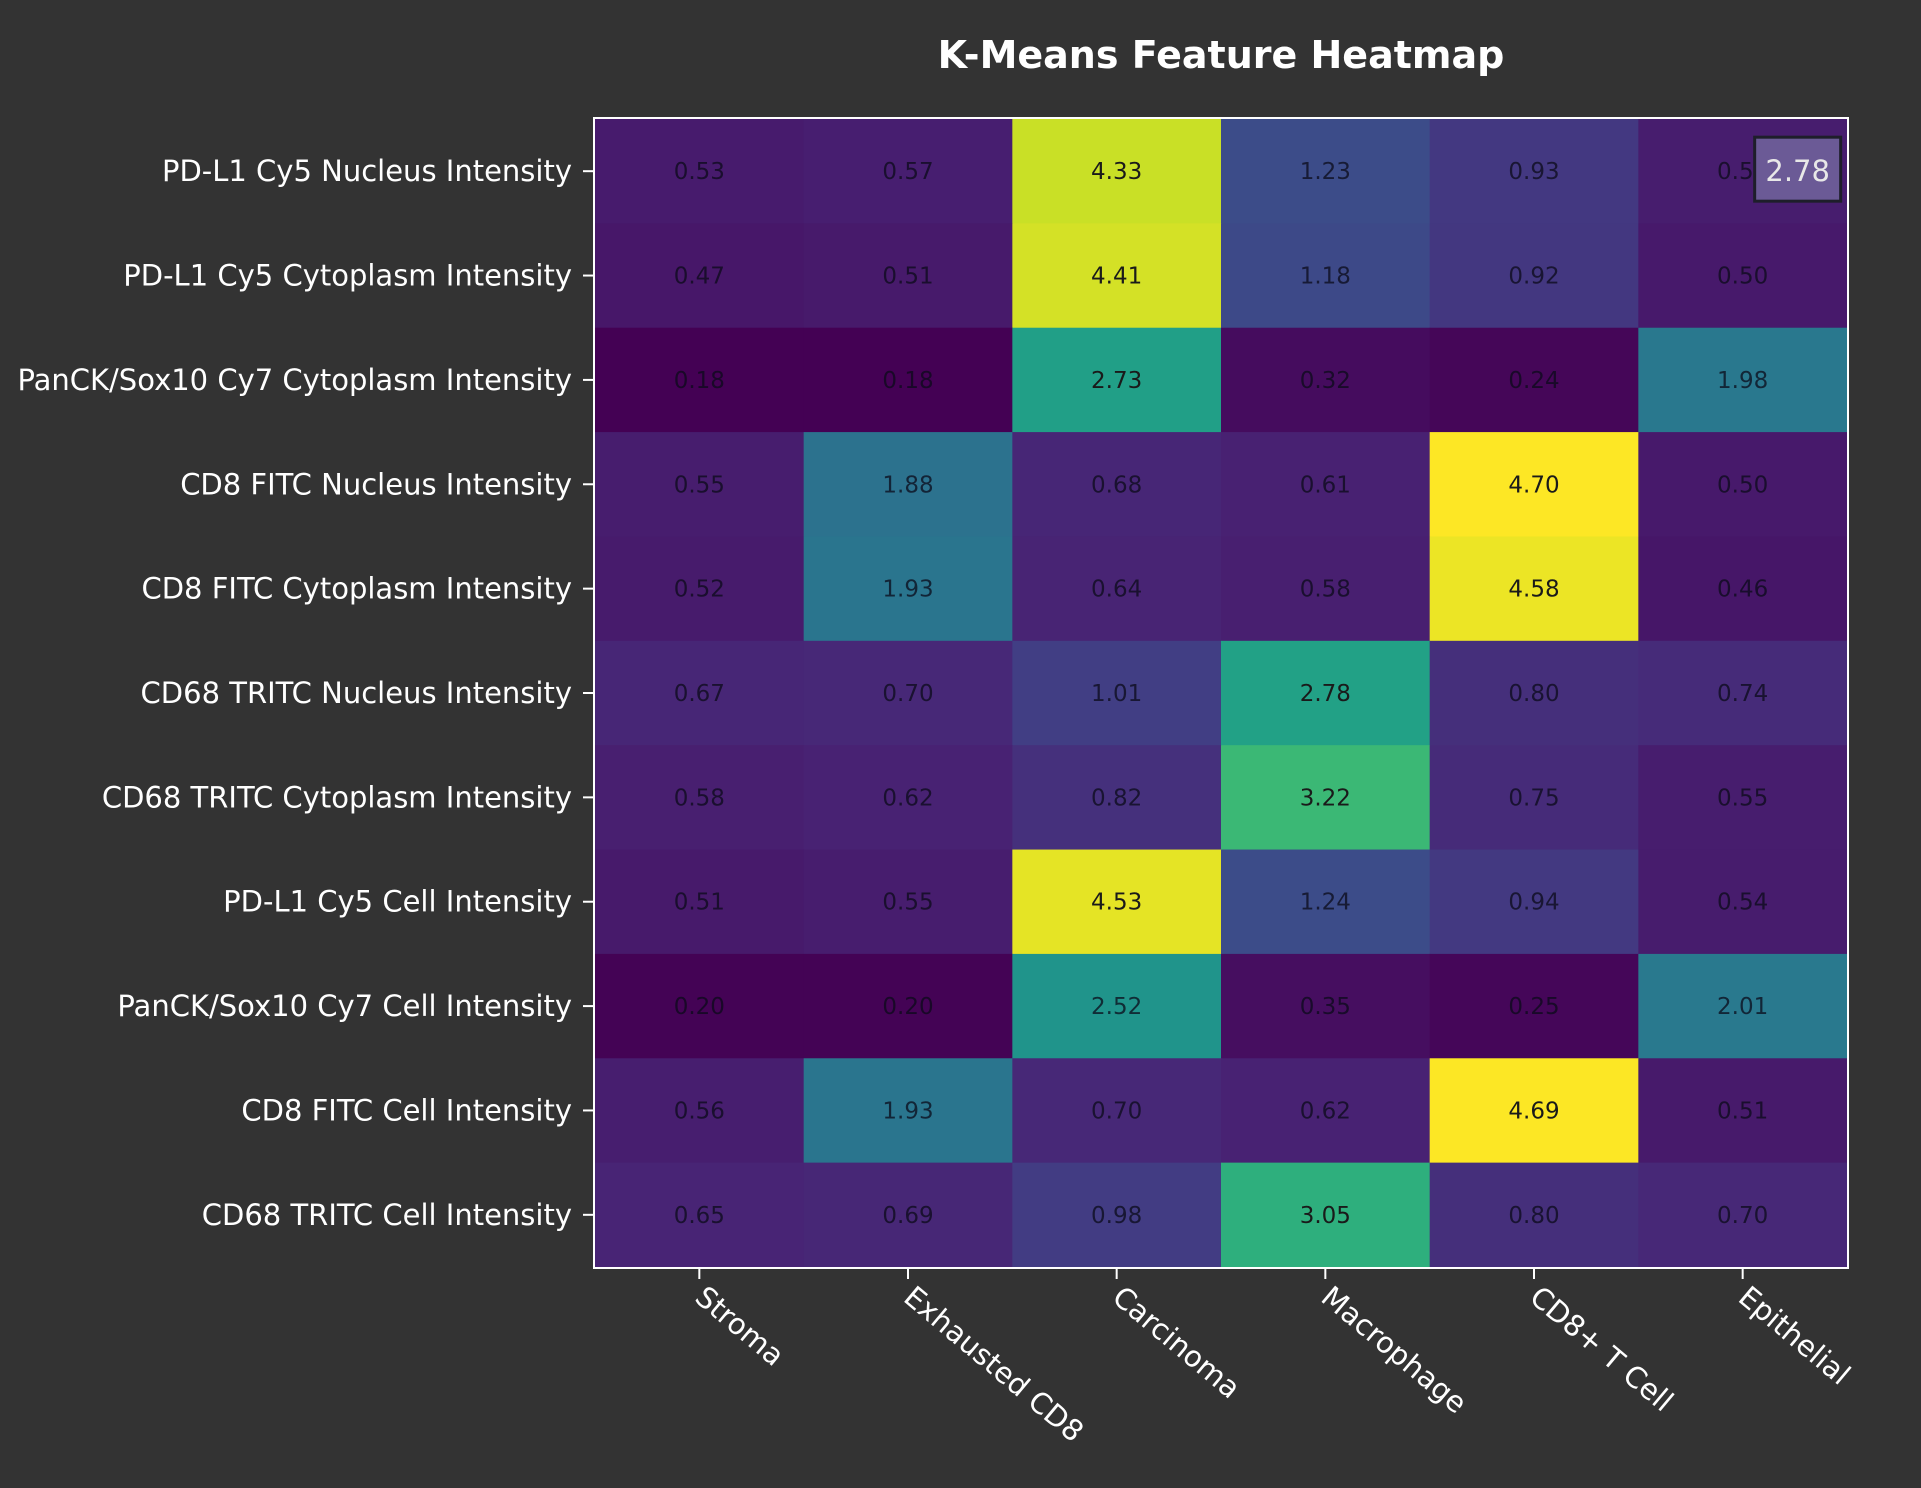 The width and height of the screenshot is (1921, 1488). I want to click on cell-value-label: 4.58, so click(1533, 590).